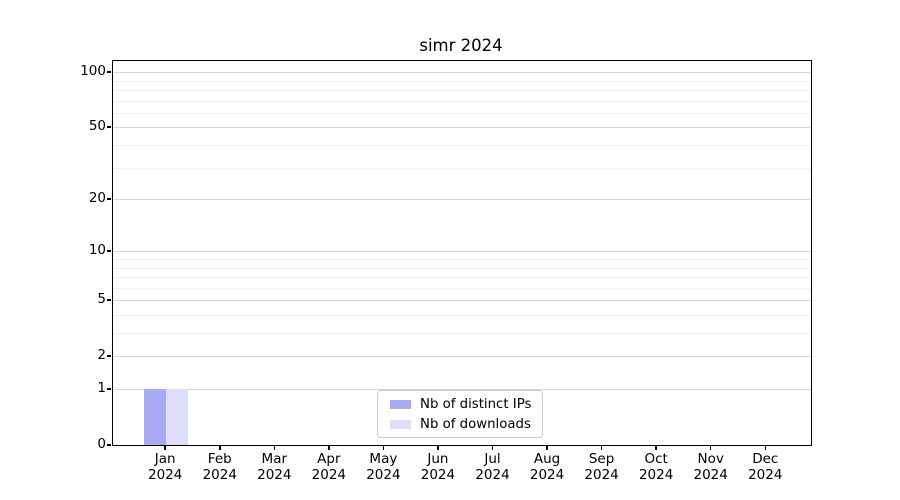 The width and height of the screenshot is (900, 500). I want to click on x-tick-label: Sep 2024, so click(602, 467).